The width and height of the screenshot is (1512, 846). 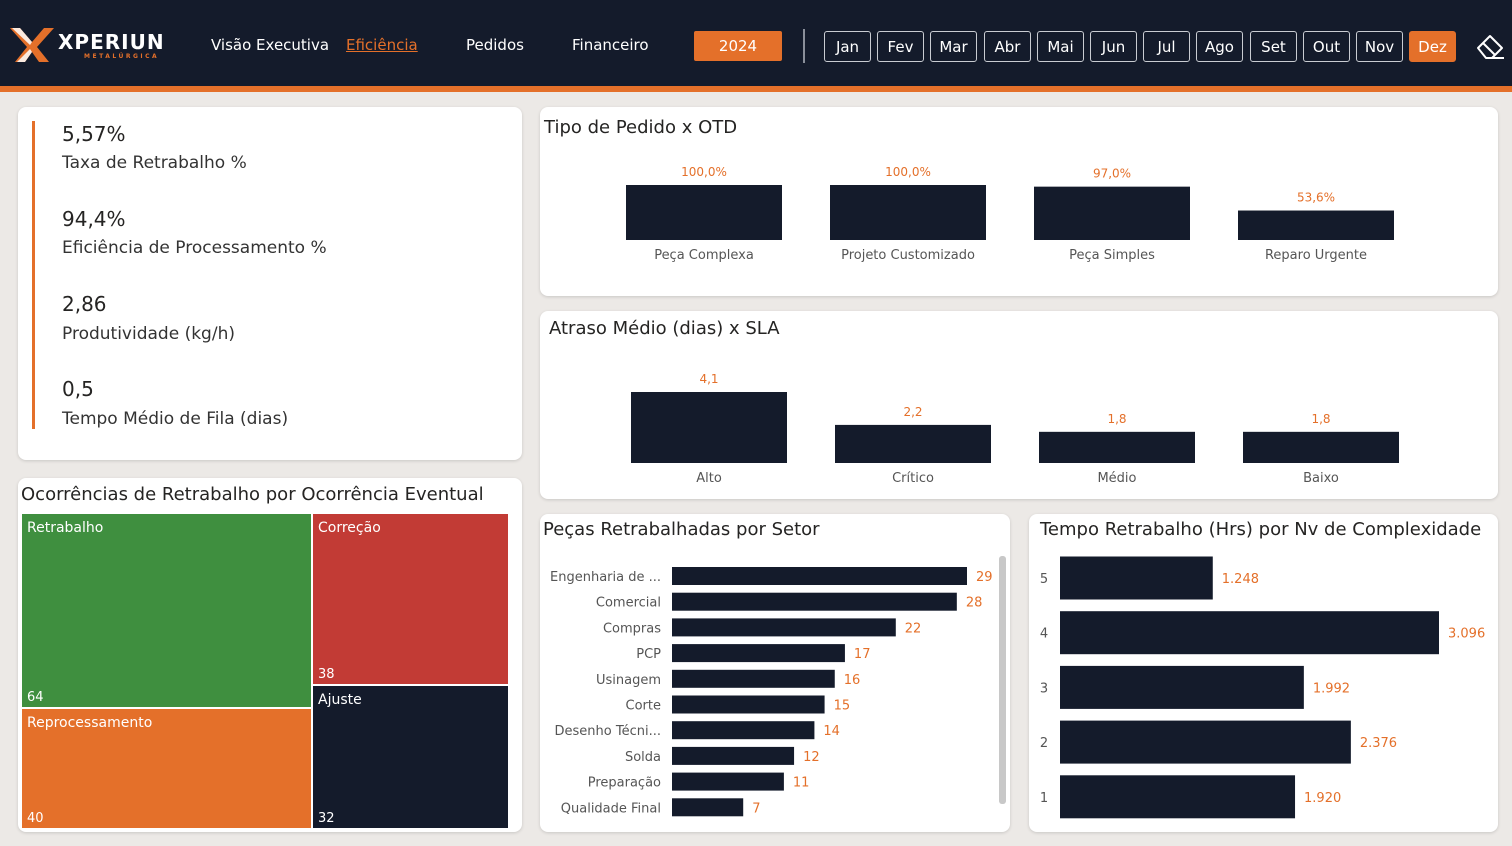 I want to click on treemap-cell-reprocessamento: Reprocessamento 40, so click(x=166, y=768).